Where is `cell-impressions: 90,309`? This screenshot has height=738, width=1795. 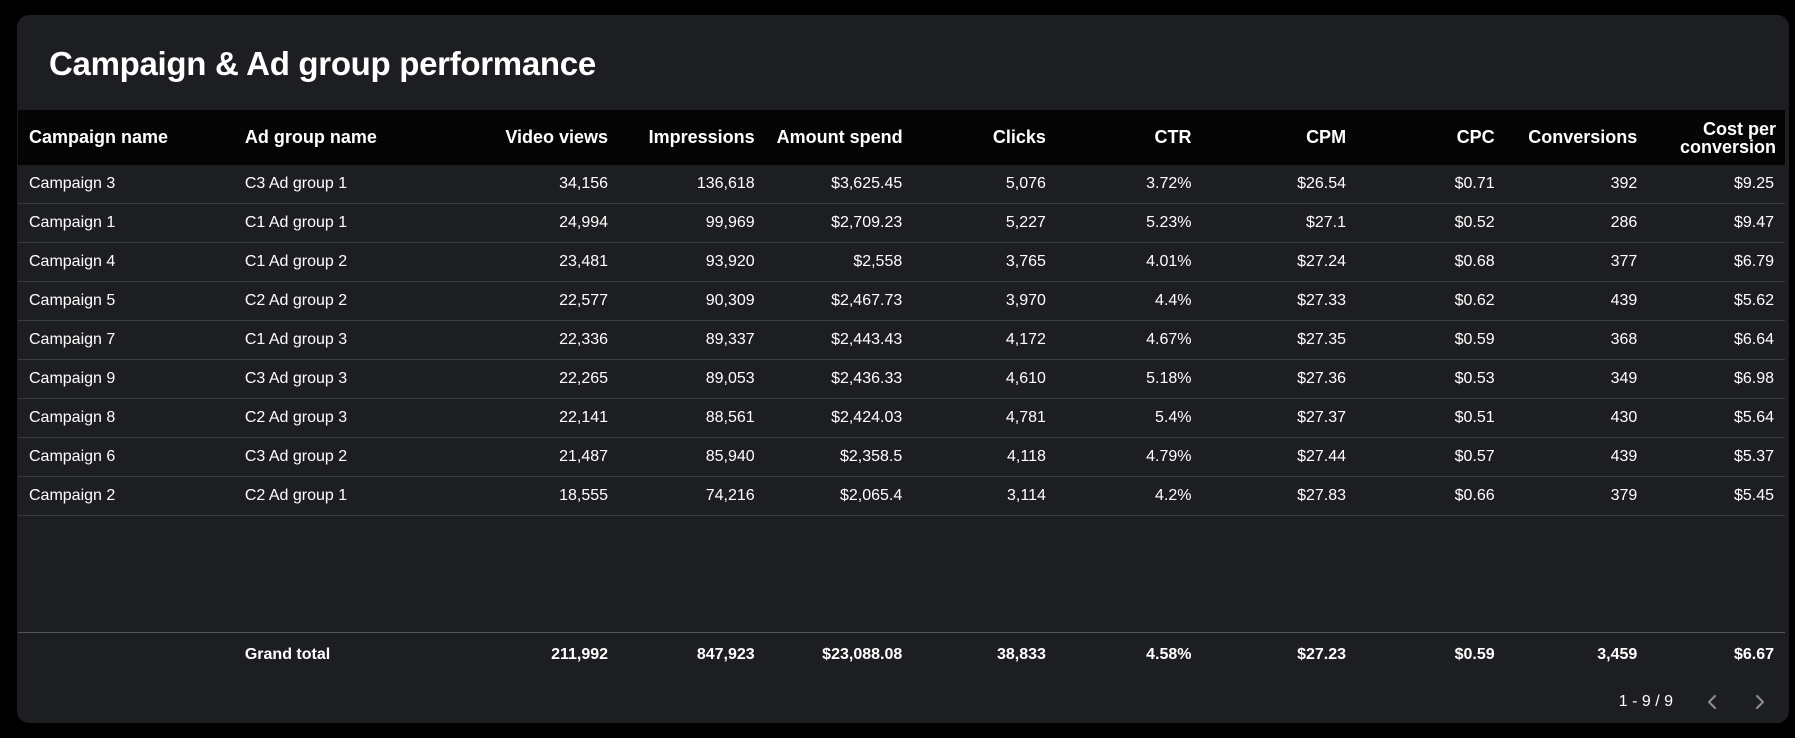 cell-impressions: 90,309 is located at coordinates (730, 300).